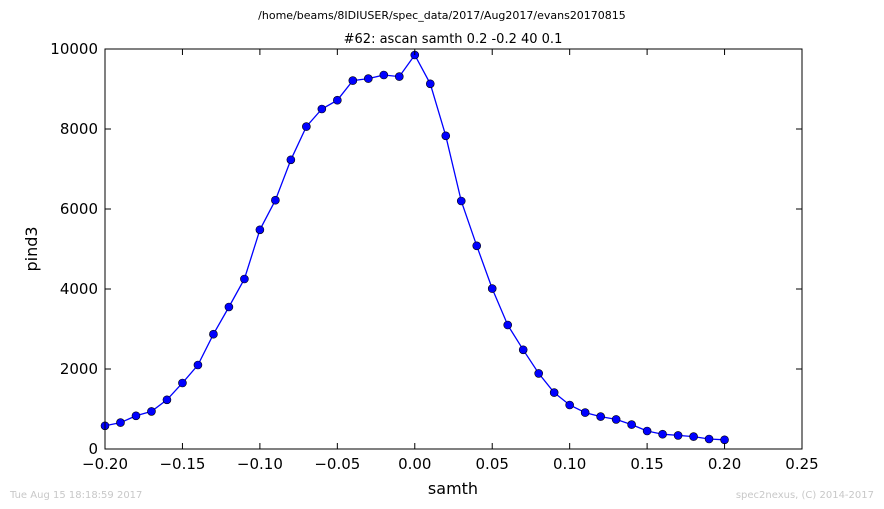 Image resolution: width=884 pixels, height=509 pixels. What do you see at coordinates (724, 464) in the screenshot?
I see `x-tick-label: 0.20` at bounding box center [724, 464].